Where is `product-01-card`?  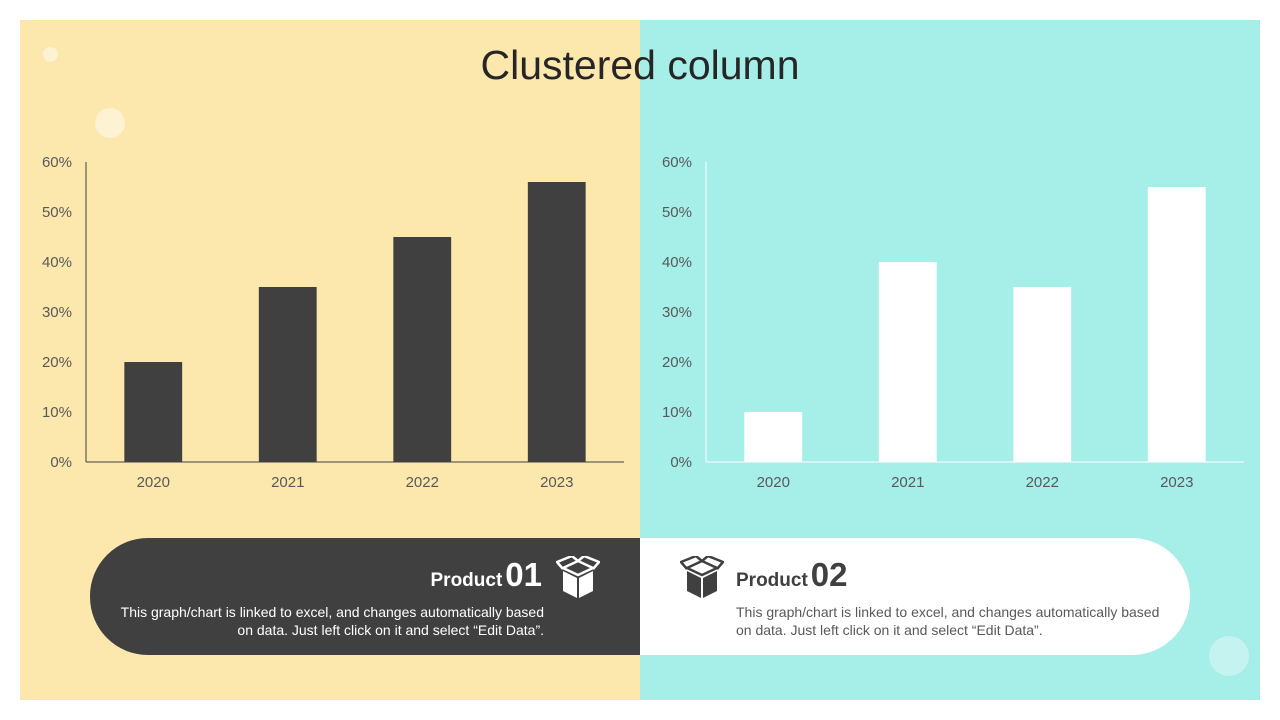
product-01-card is located at coordinates (365, 596).